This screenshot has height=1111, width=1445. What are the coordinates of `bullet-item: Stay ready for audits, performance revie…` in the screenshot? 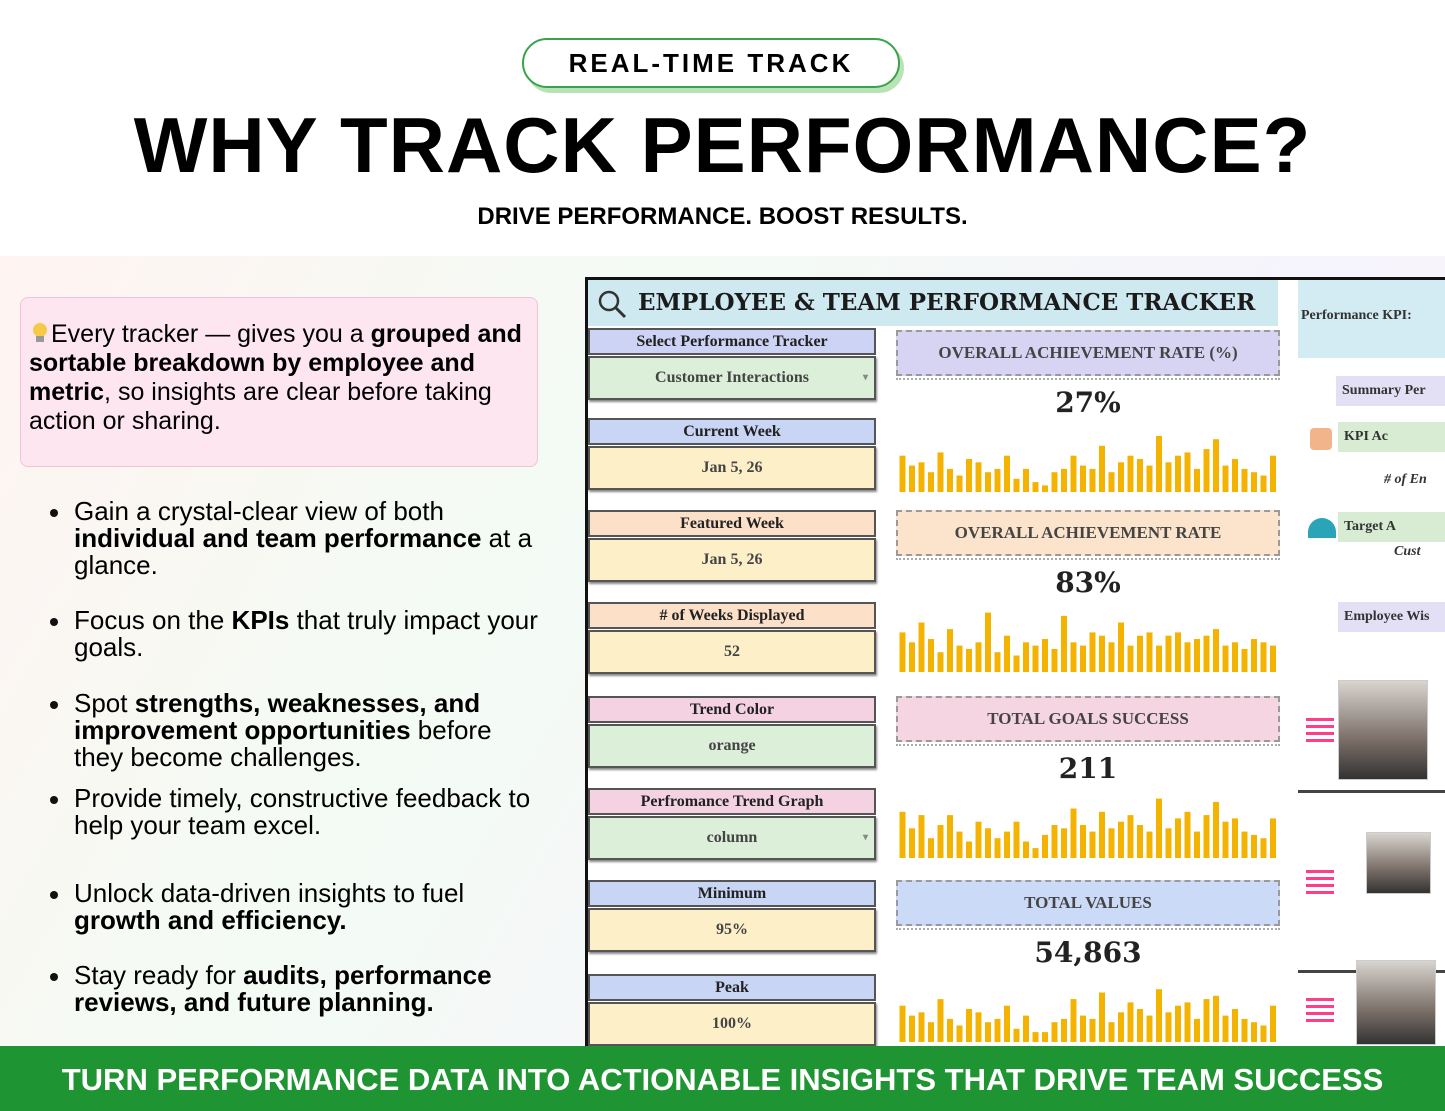 It's located at (295, 989).